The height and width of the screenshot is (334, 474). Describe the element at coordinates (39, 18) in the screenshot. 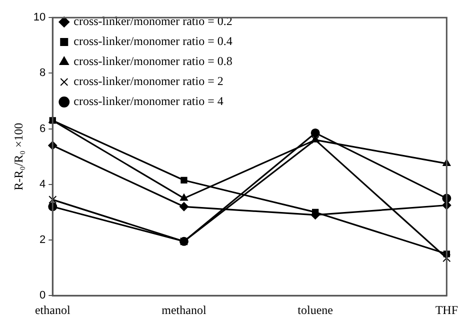

I see `y-tick-label: 10` at that location.